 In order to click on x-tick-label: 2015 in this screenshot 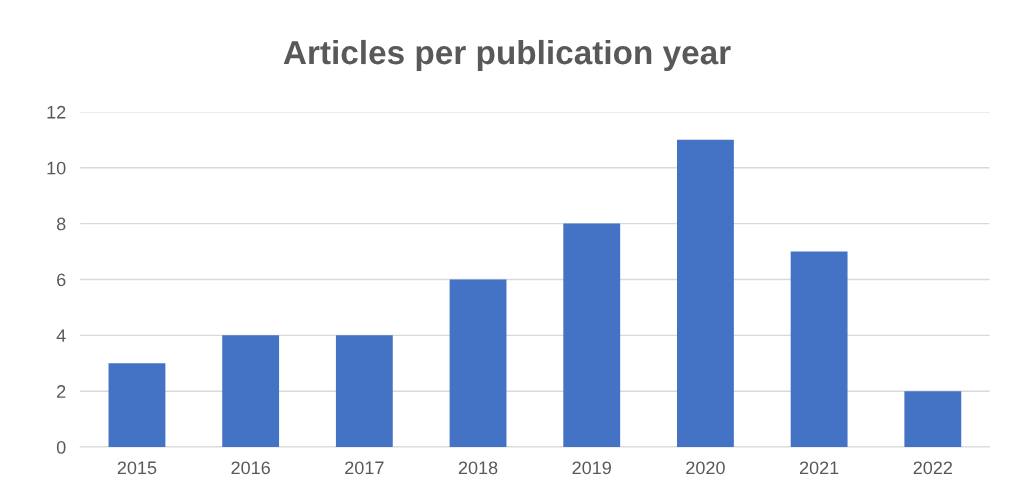, I will do `click(137, 468)`.